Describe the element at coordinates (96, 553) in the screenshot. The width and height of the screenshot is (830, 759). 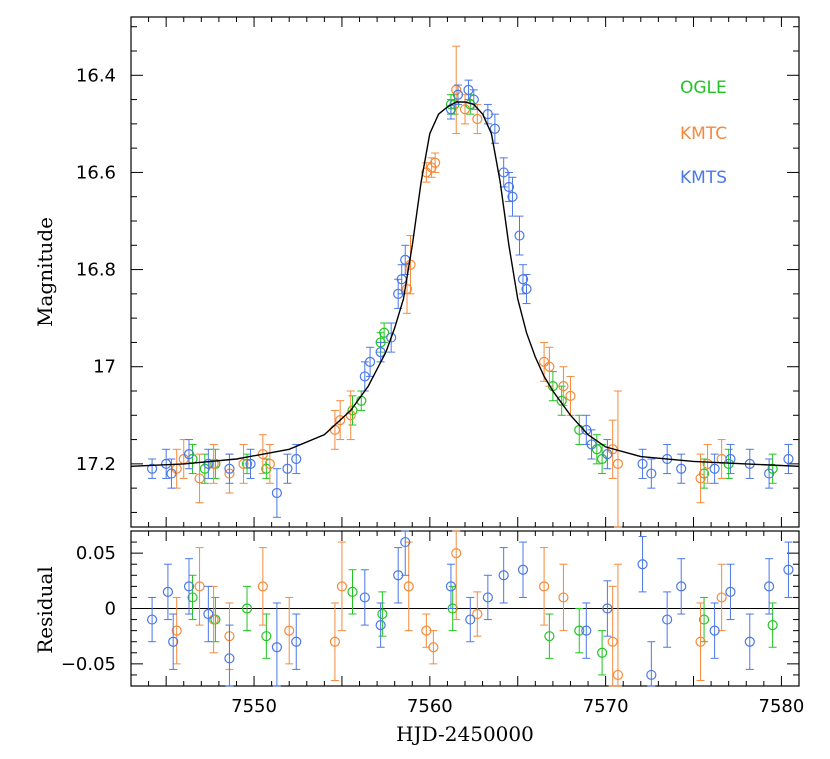
I see `y-tick-label: 0.05` at that location.